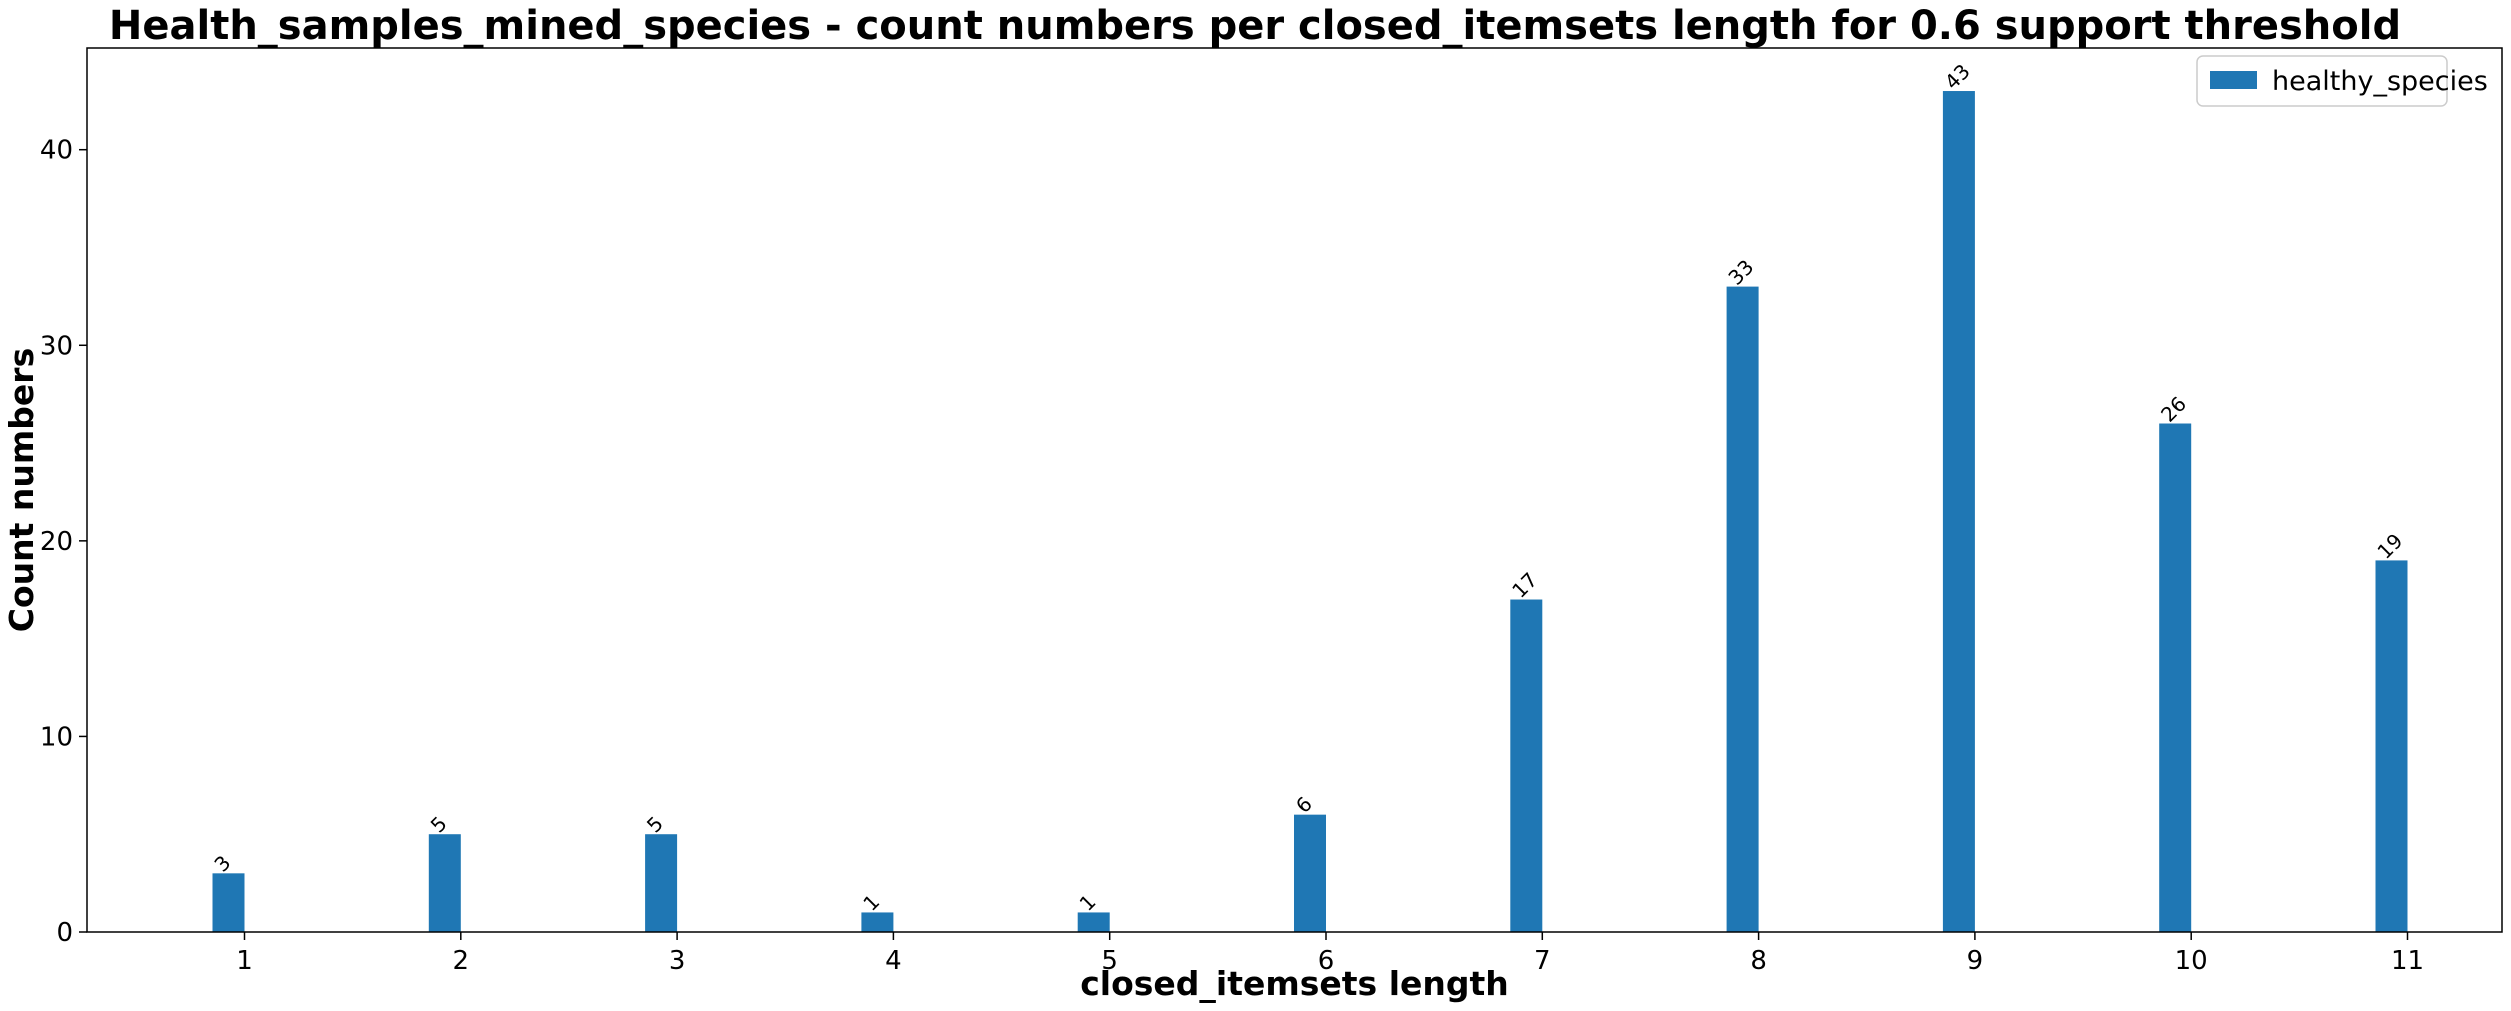 This screenshot has height=1011, width=2511. I want to click on y-tick-label-40: 40, so click(56, 151).